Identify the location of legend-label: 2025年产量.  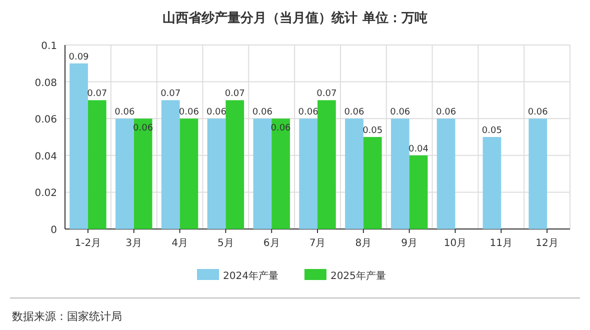
(358, 276).